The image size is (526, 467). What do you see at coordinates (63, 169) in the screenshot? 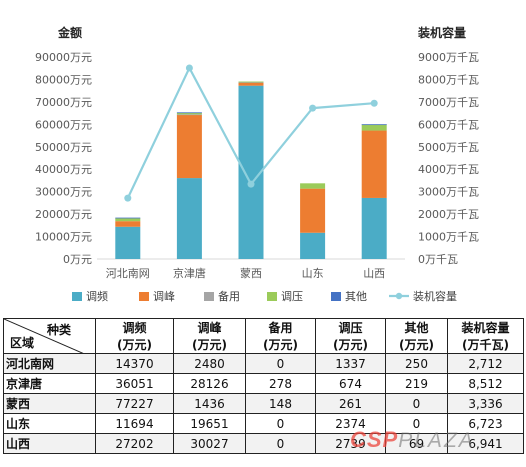
I see `left-tick-label: 40000万元` at bounding box center [63, 169].